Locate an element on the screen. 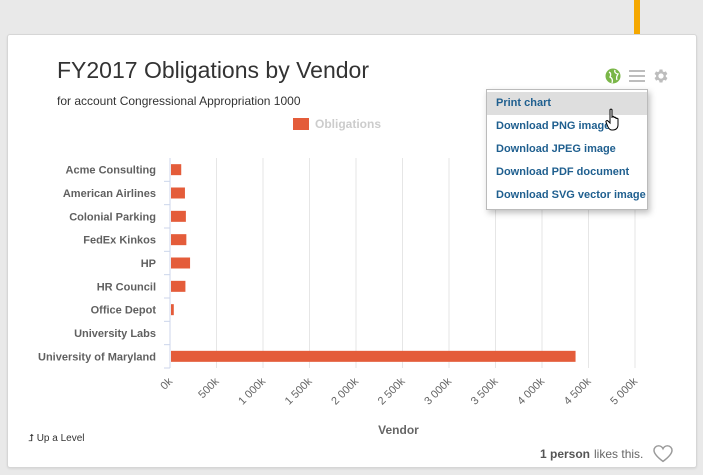  category-label: University Labs is located at coordinates (115, 334).